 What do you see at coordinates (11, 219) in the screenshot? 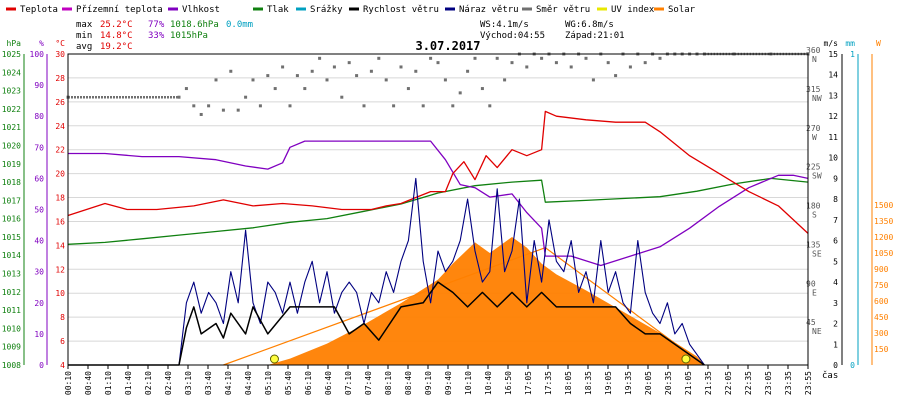
I see `axis-hpa-tick: 1016` at bounding box center [11, 219].